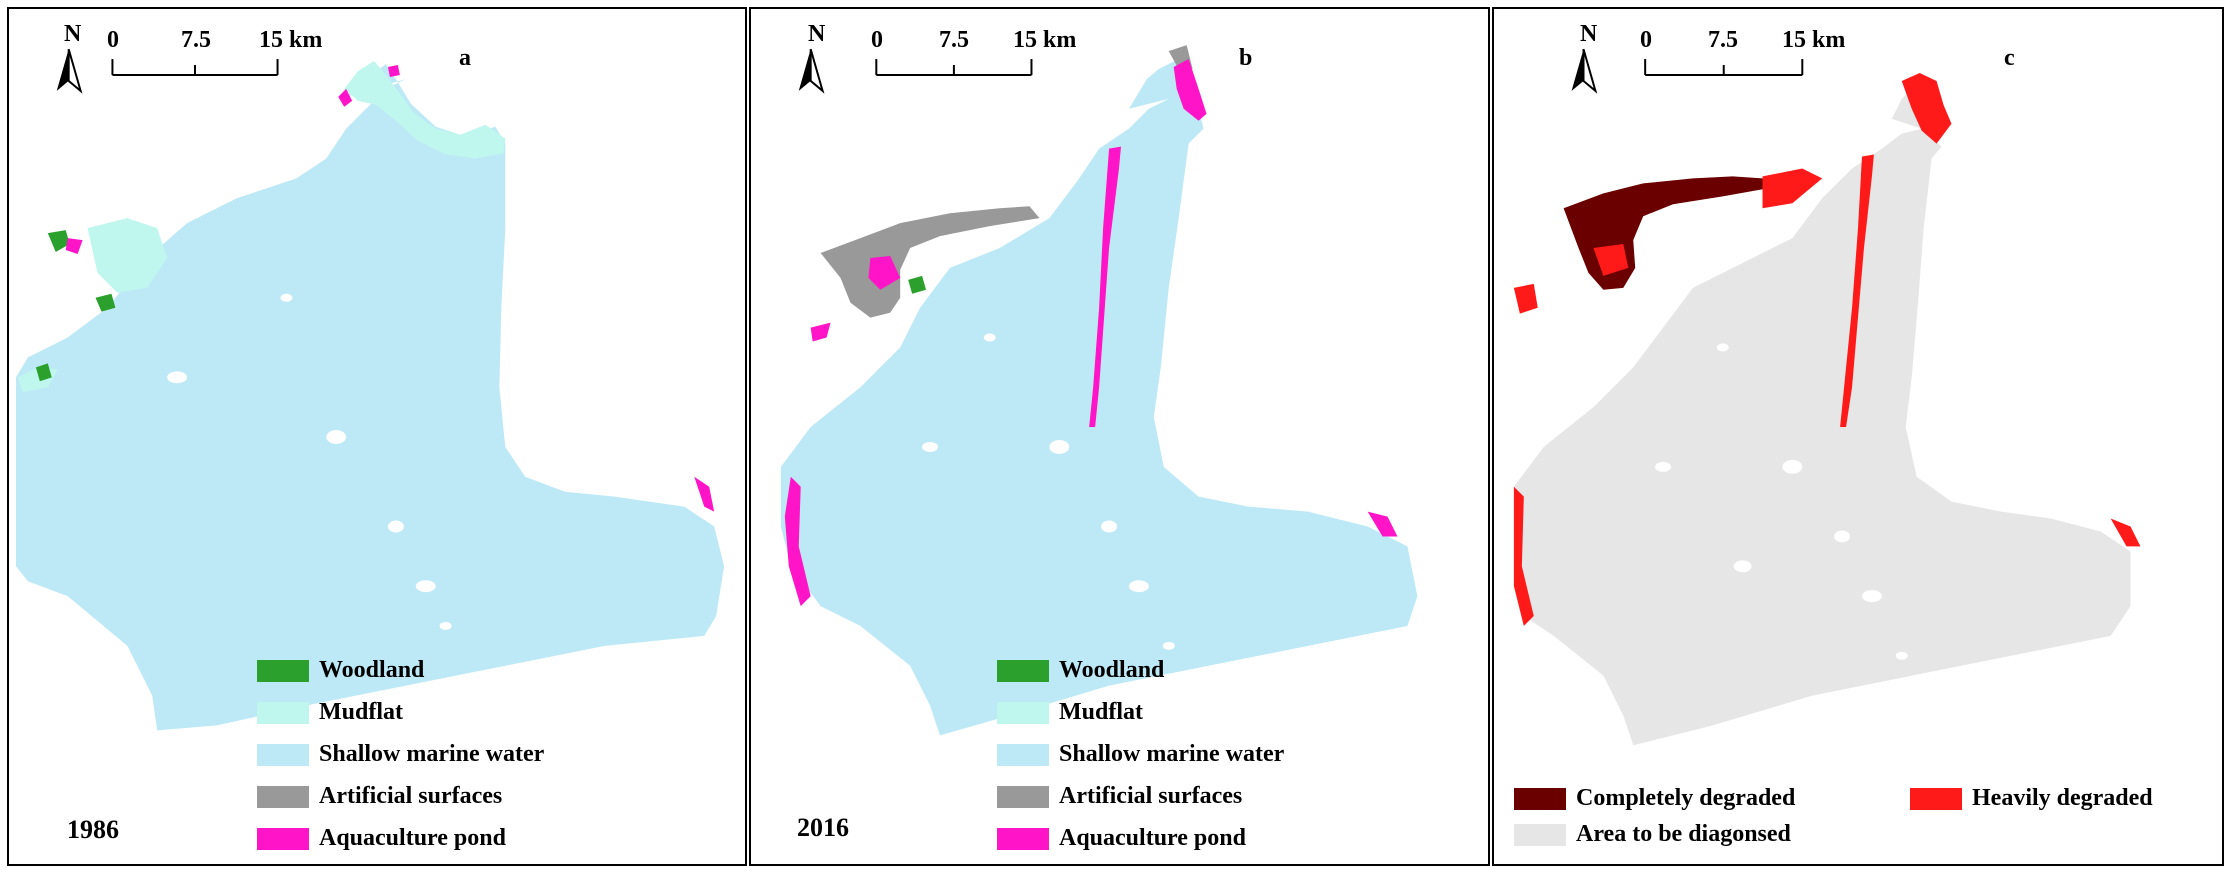  Describe the element at coordinates (1686, 798) in the screenshot. I see `legend-label: Completely degraded` at that location.